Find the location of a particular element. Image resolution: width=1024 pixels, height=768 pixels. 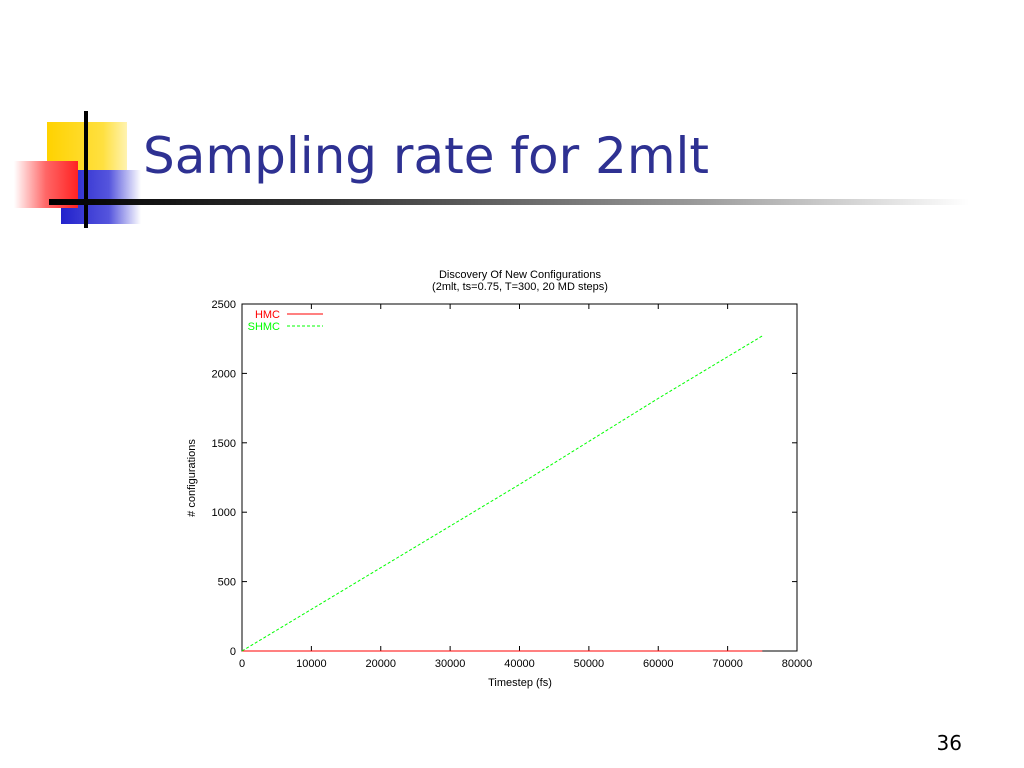

x-tick-label: 30000 is located at coordinates (450, 664).